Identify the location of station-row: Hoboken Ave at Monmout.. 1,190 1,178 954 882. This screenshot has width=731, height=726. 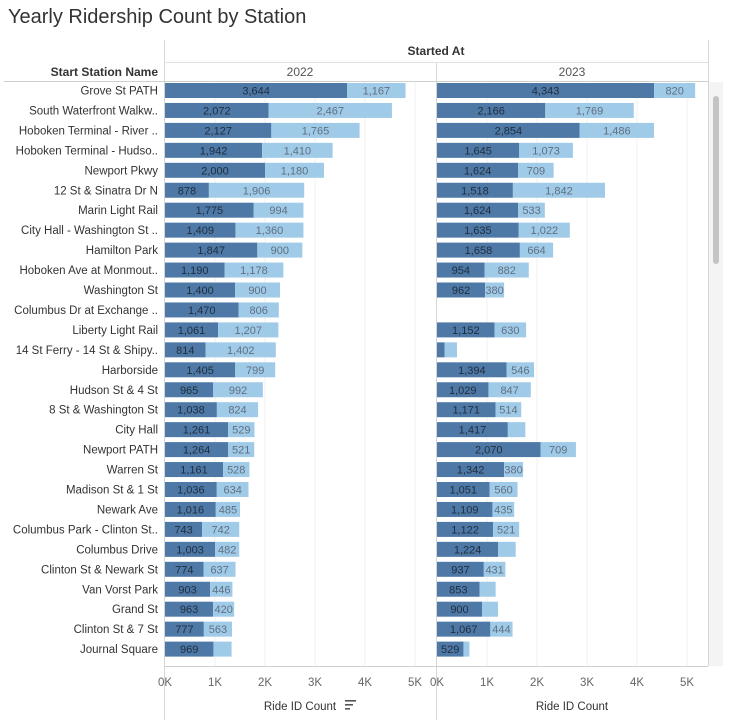
(274, 270).